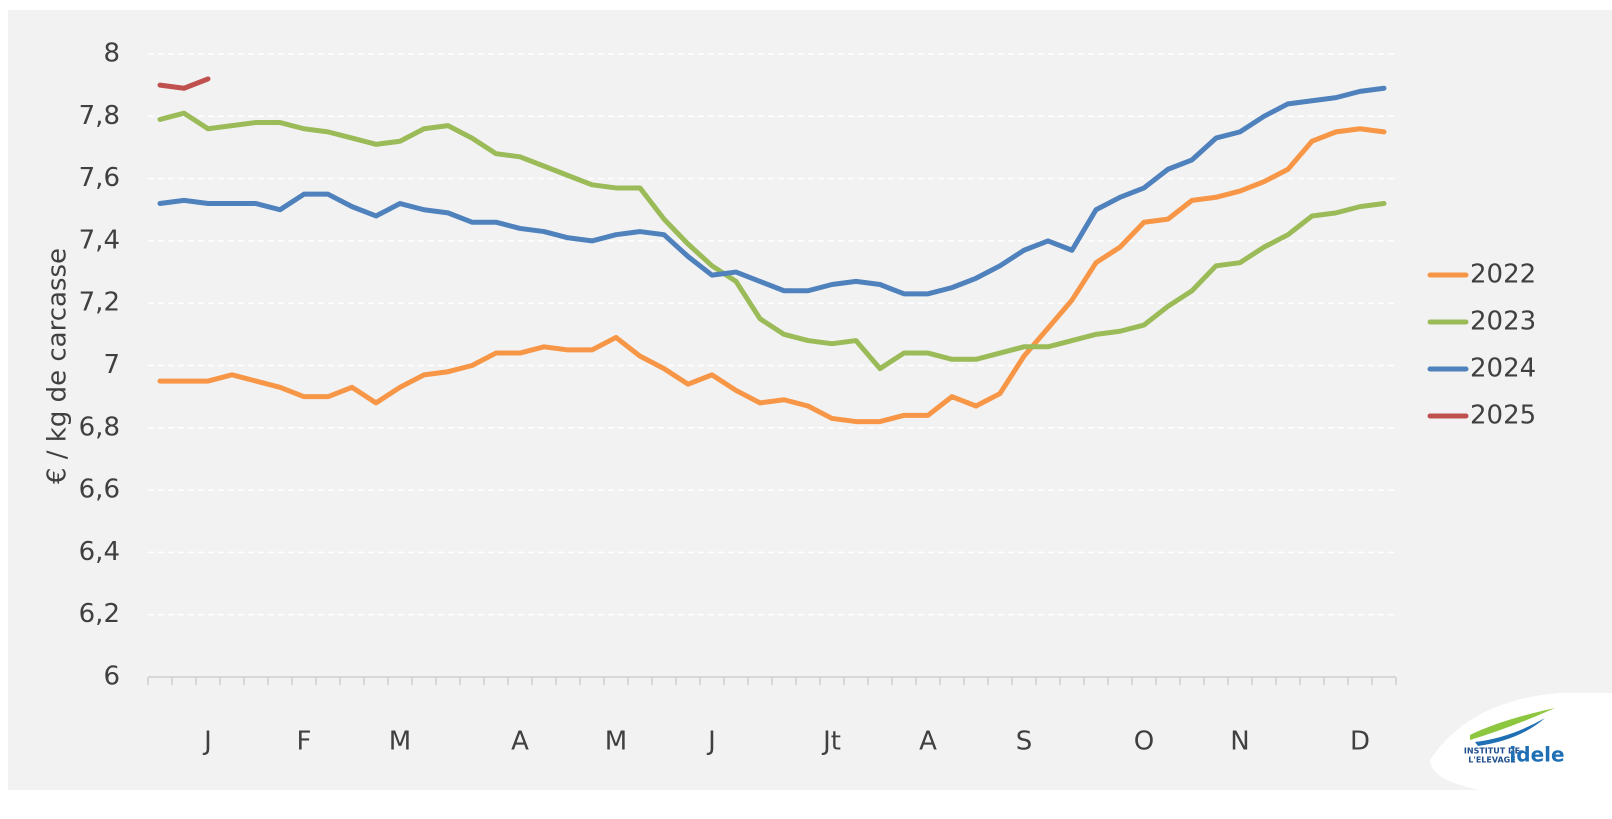 This screenshot has height=819, width=1612. I want to click on y-tick-label: 6,6, so click(99, 490).